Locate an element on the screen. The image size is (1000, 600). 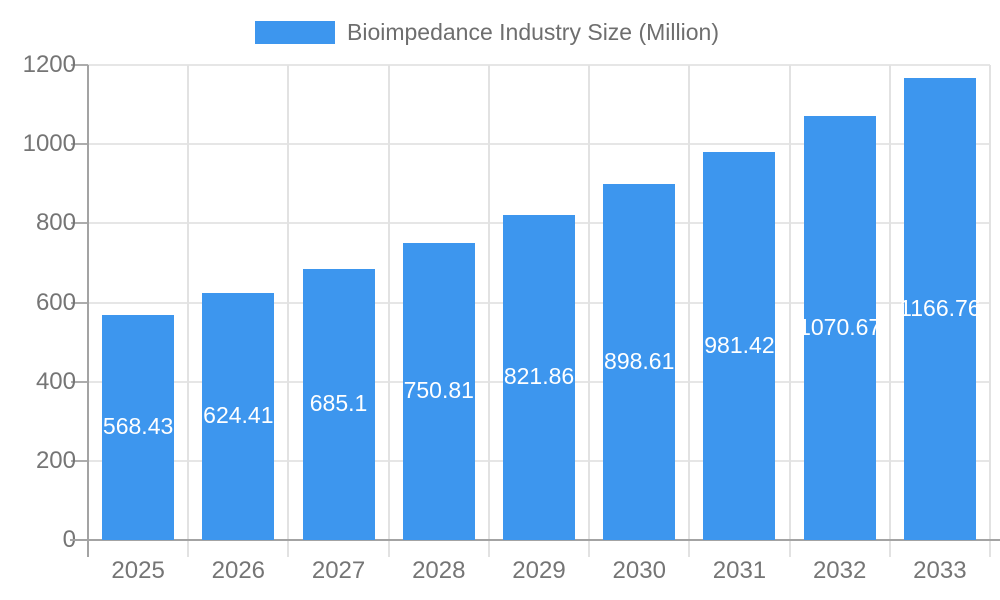
bar-value-label: 1166.76 is located at coordinates (940, 308).